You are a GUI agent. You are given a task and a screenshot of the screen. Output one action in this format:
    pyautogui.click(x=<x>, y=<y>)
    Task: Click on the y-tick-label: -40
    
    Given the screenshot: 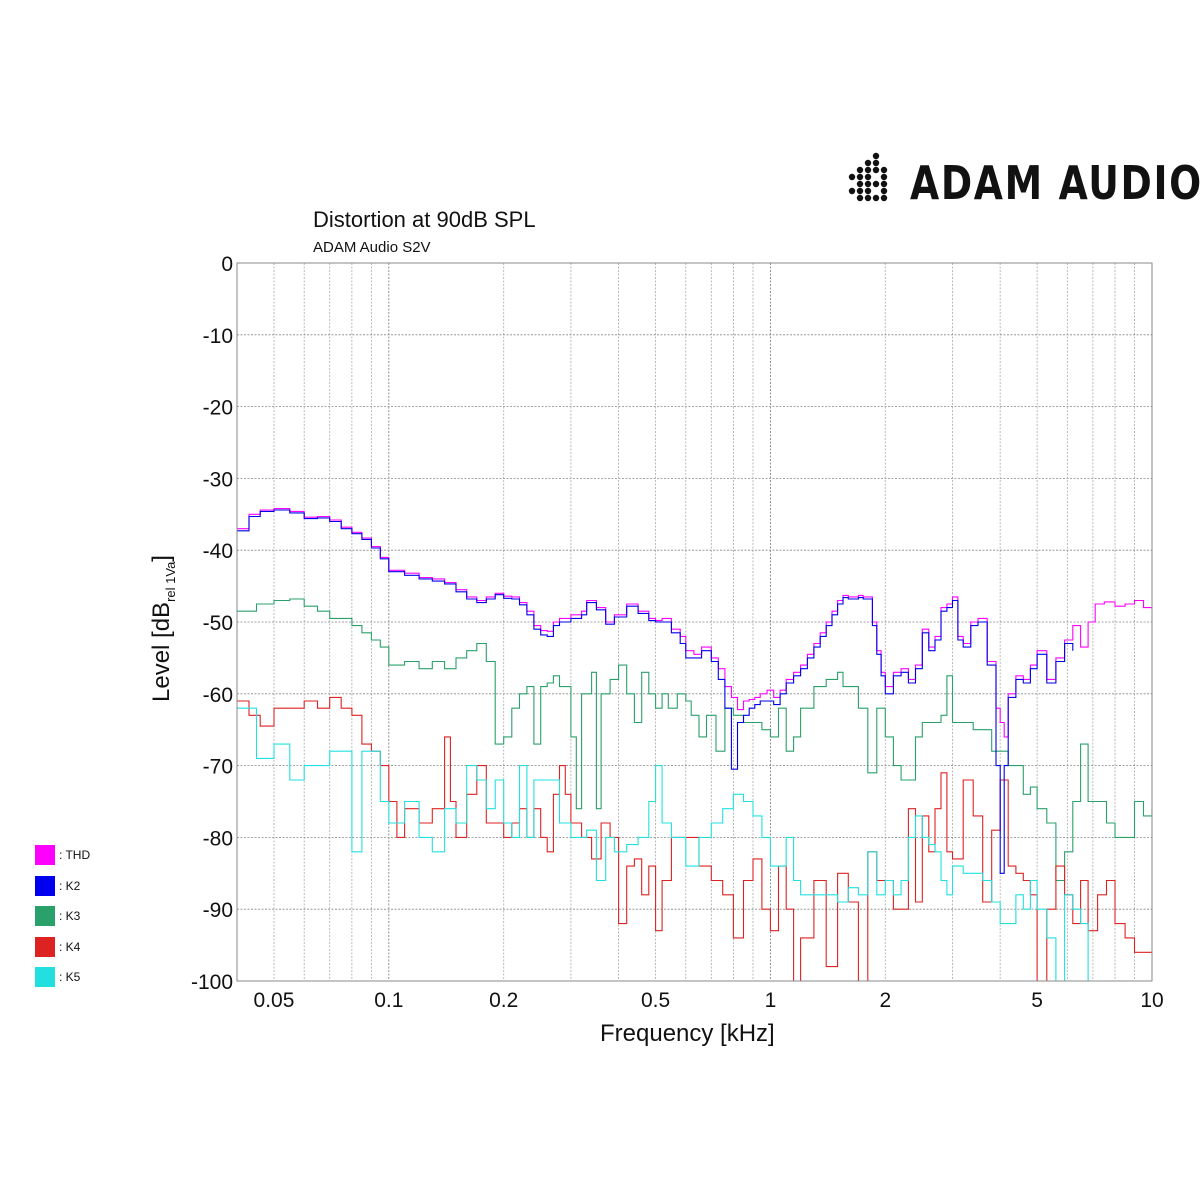 What is the action you would take?
    pyautogui.click(x=218, y=551)
    